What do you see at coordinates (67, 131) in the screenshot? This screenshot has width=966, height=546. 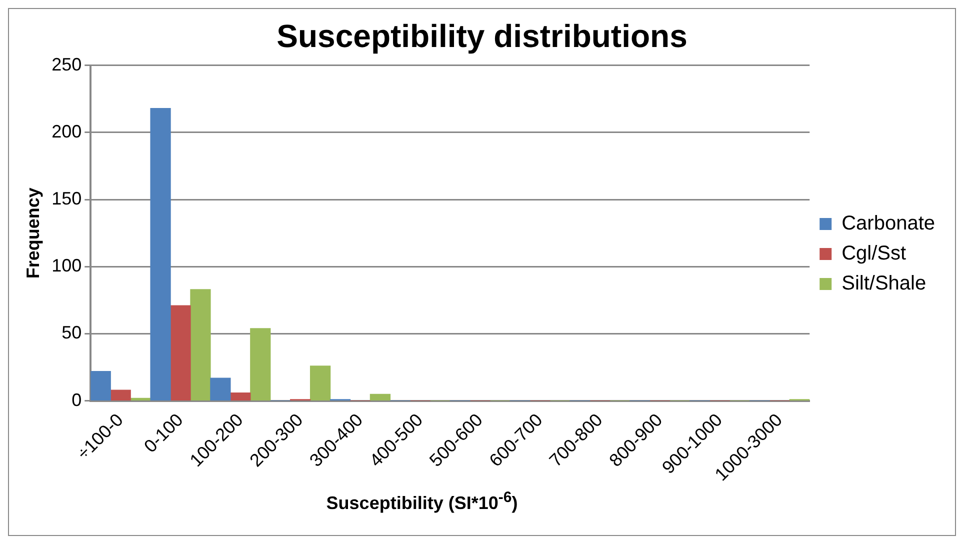 I see `y-tick-label: 200` at bounding box center [67, 131].